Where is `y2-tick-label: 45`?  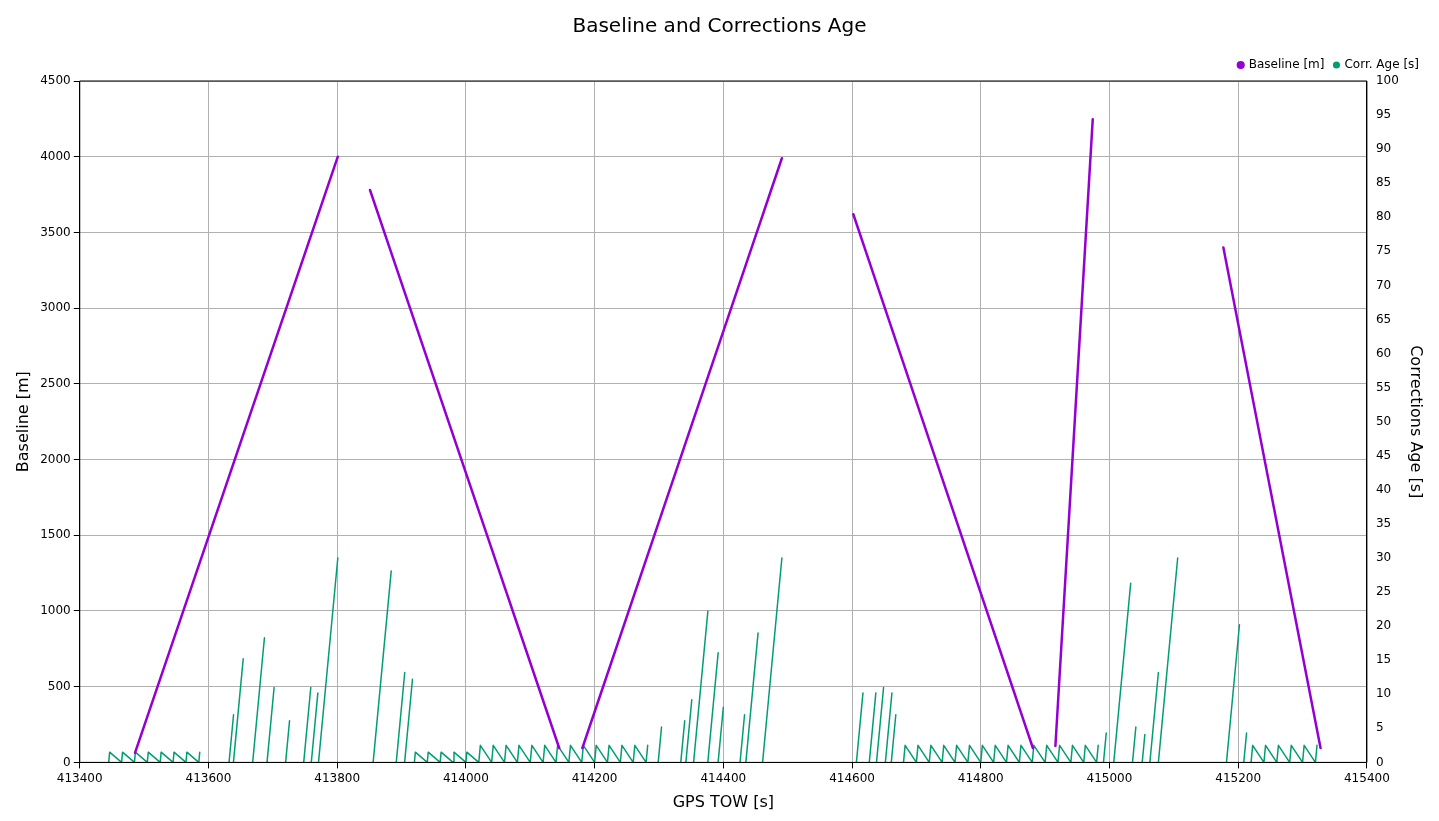 y2-tick-label: 45 is located at coordinates (1383, 454).